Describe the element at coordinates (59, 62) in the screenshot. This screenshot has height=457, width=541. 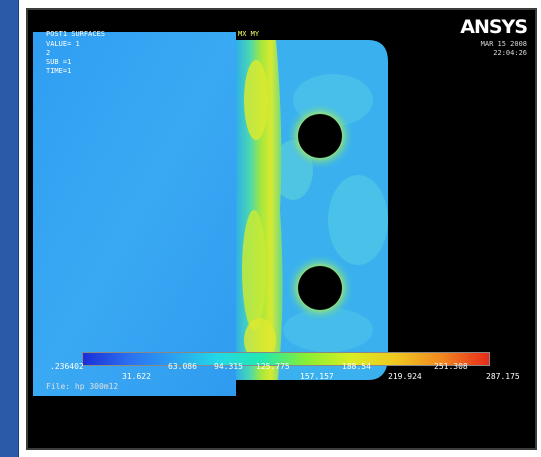
I see `sub-line: SUB =1` at that location.